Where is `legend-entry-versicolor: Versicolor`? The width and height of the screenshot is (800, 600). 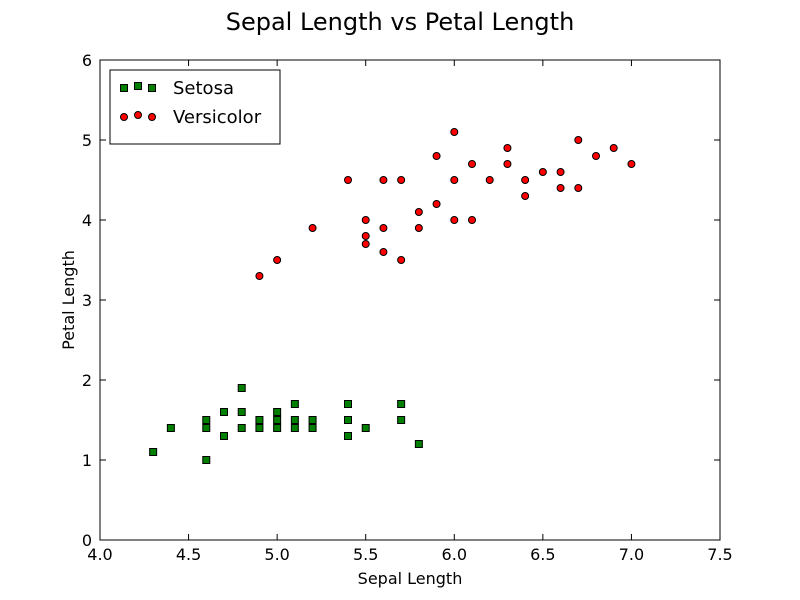 legend-entry-versicolor: Versicolor is located at coordinates (191, 117).